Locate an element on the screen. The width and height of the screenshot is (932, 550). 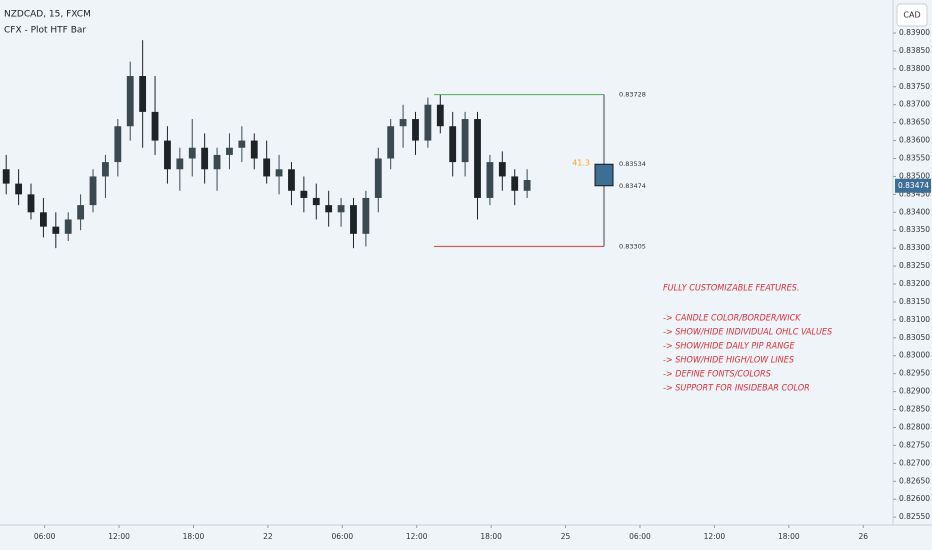
y-tick-label: 0.83600 is located at coordinates (914, 140).